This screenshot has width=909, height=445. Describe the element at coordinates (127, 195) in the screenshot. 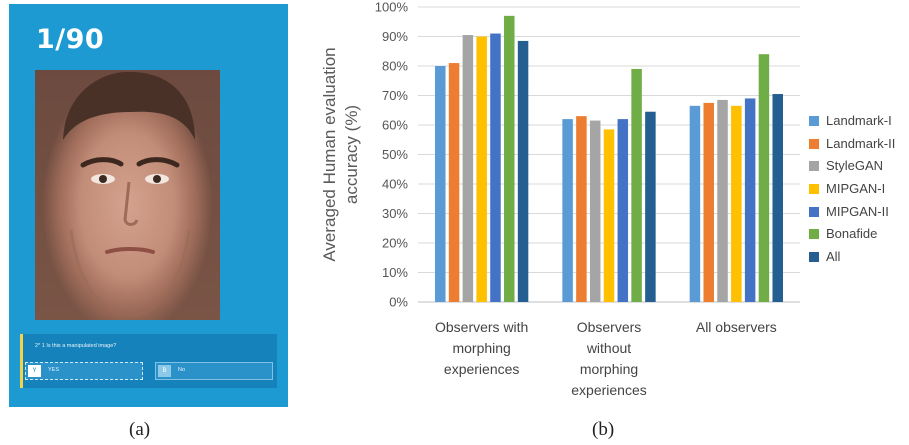

I see `face-image` at that location.